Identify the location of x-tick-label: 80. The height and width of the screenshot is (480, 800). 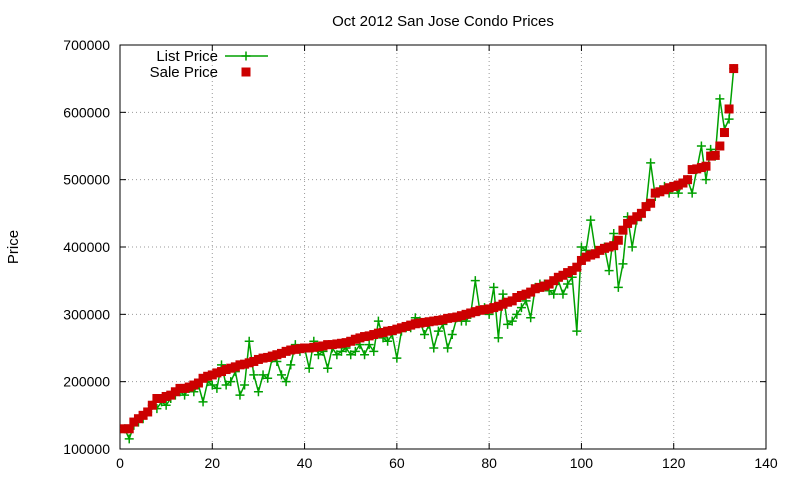
(489, 463).